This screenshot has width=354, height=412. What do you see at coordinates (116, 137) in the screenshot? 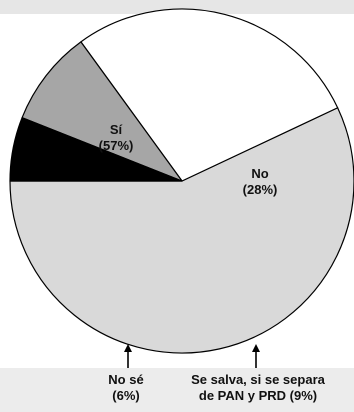
I see `slice-label-si: Sí (57%)` at bounding box center [116, 137].